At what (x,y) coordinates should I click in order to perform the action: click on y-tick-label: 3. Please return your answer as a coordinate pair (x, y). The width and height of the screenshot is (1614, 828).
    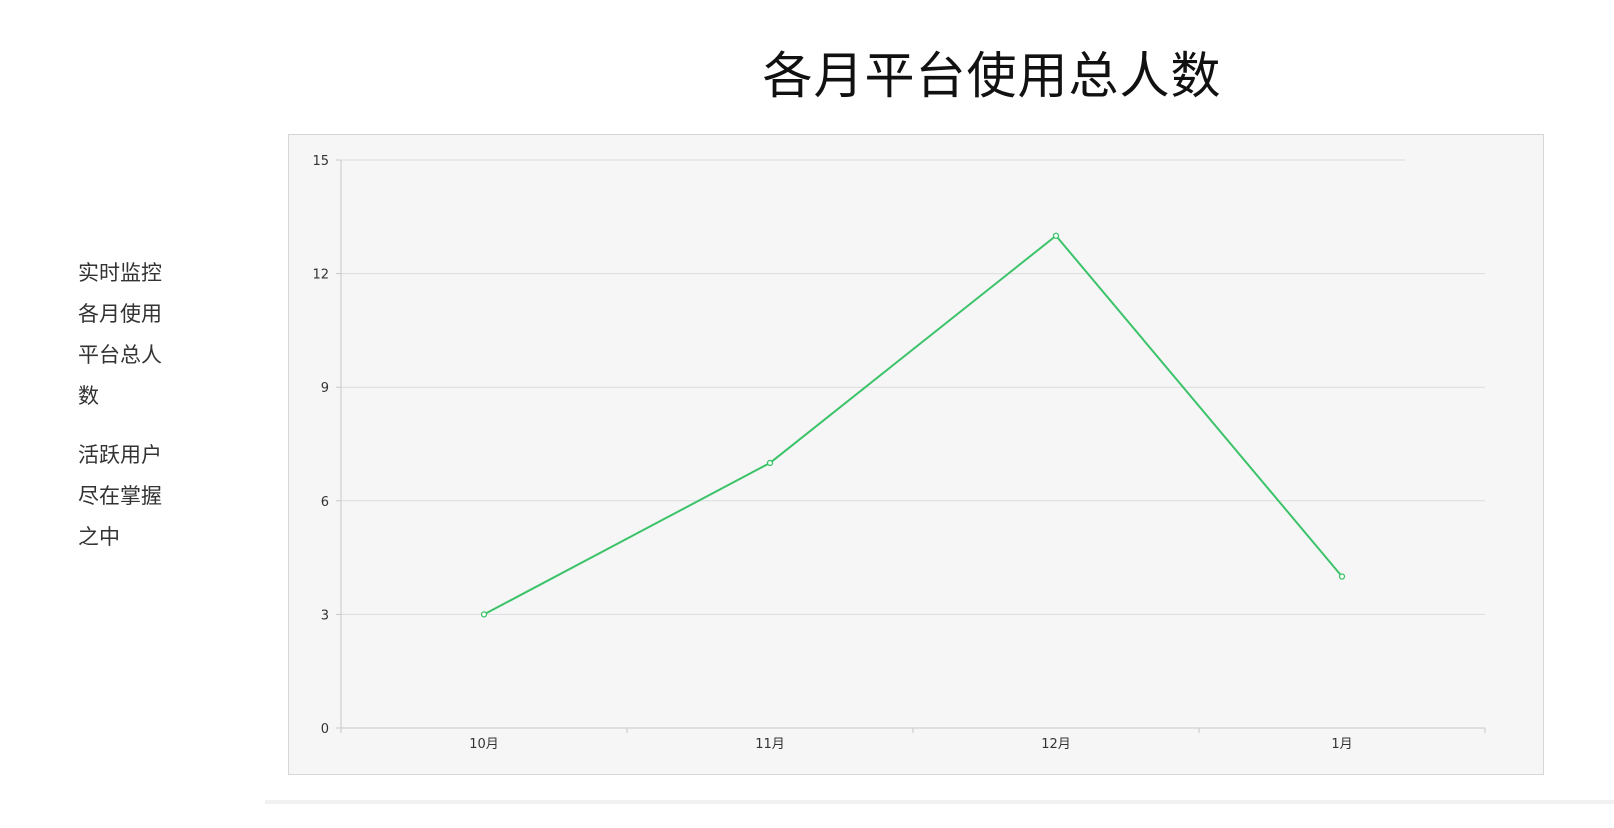
    Looking at the image, I should click on (325, 615).